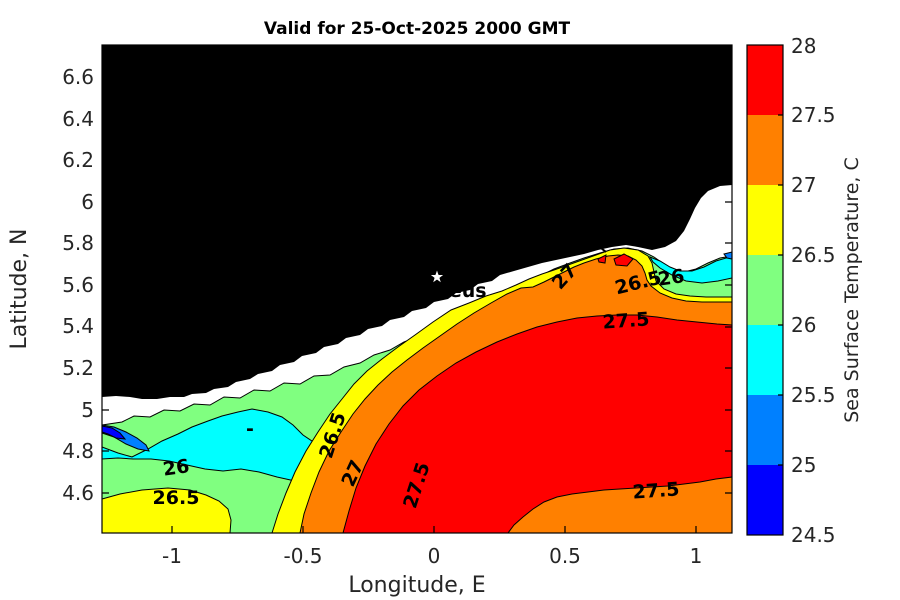 The width and height of the screenshot is (900, 600). I want to click on y-tick-label: 5.4, so click(78, 326).